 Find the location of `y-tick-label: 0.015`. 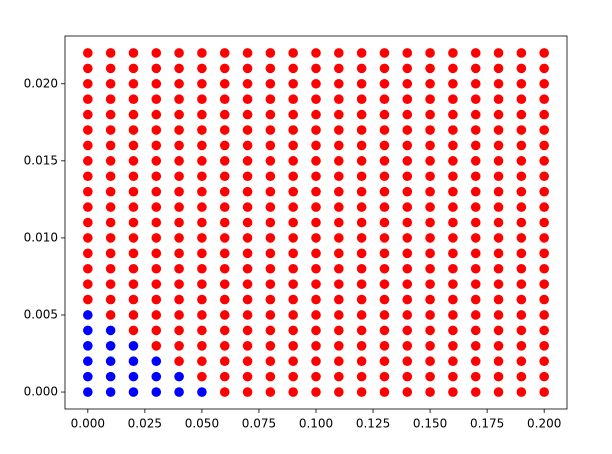

y-tick-label: 0.015 is located at coordinates (41, 160).